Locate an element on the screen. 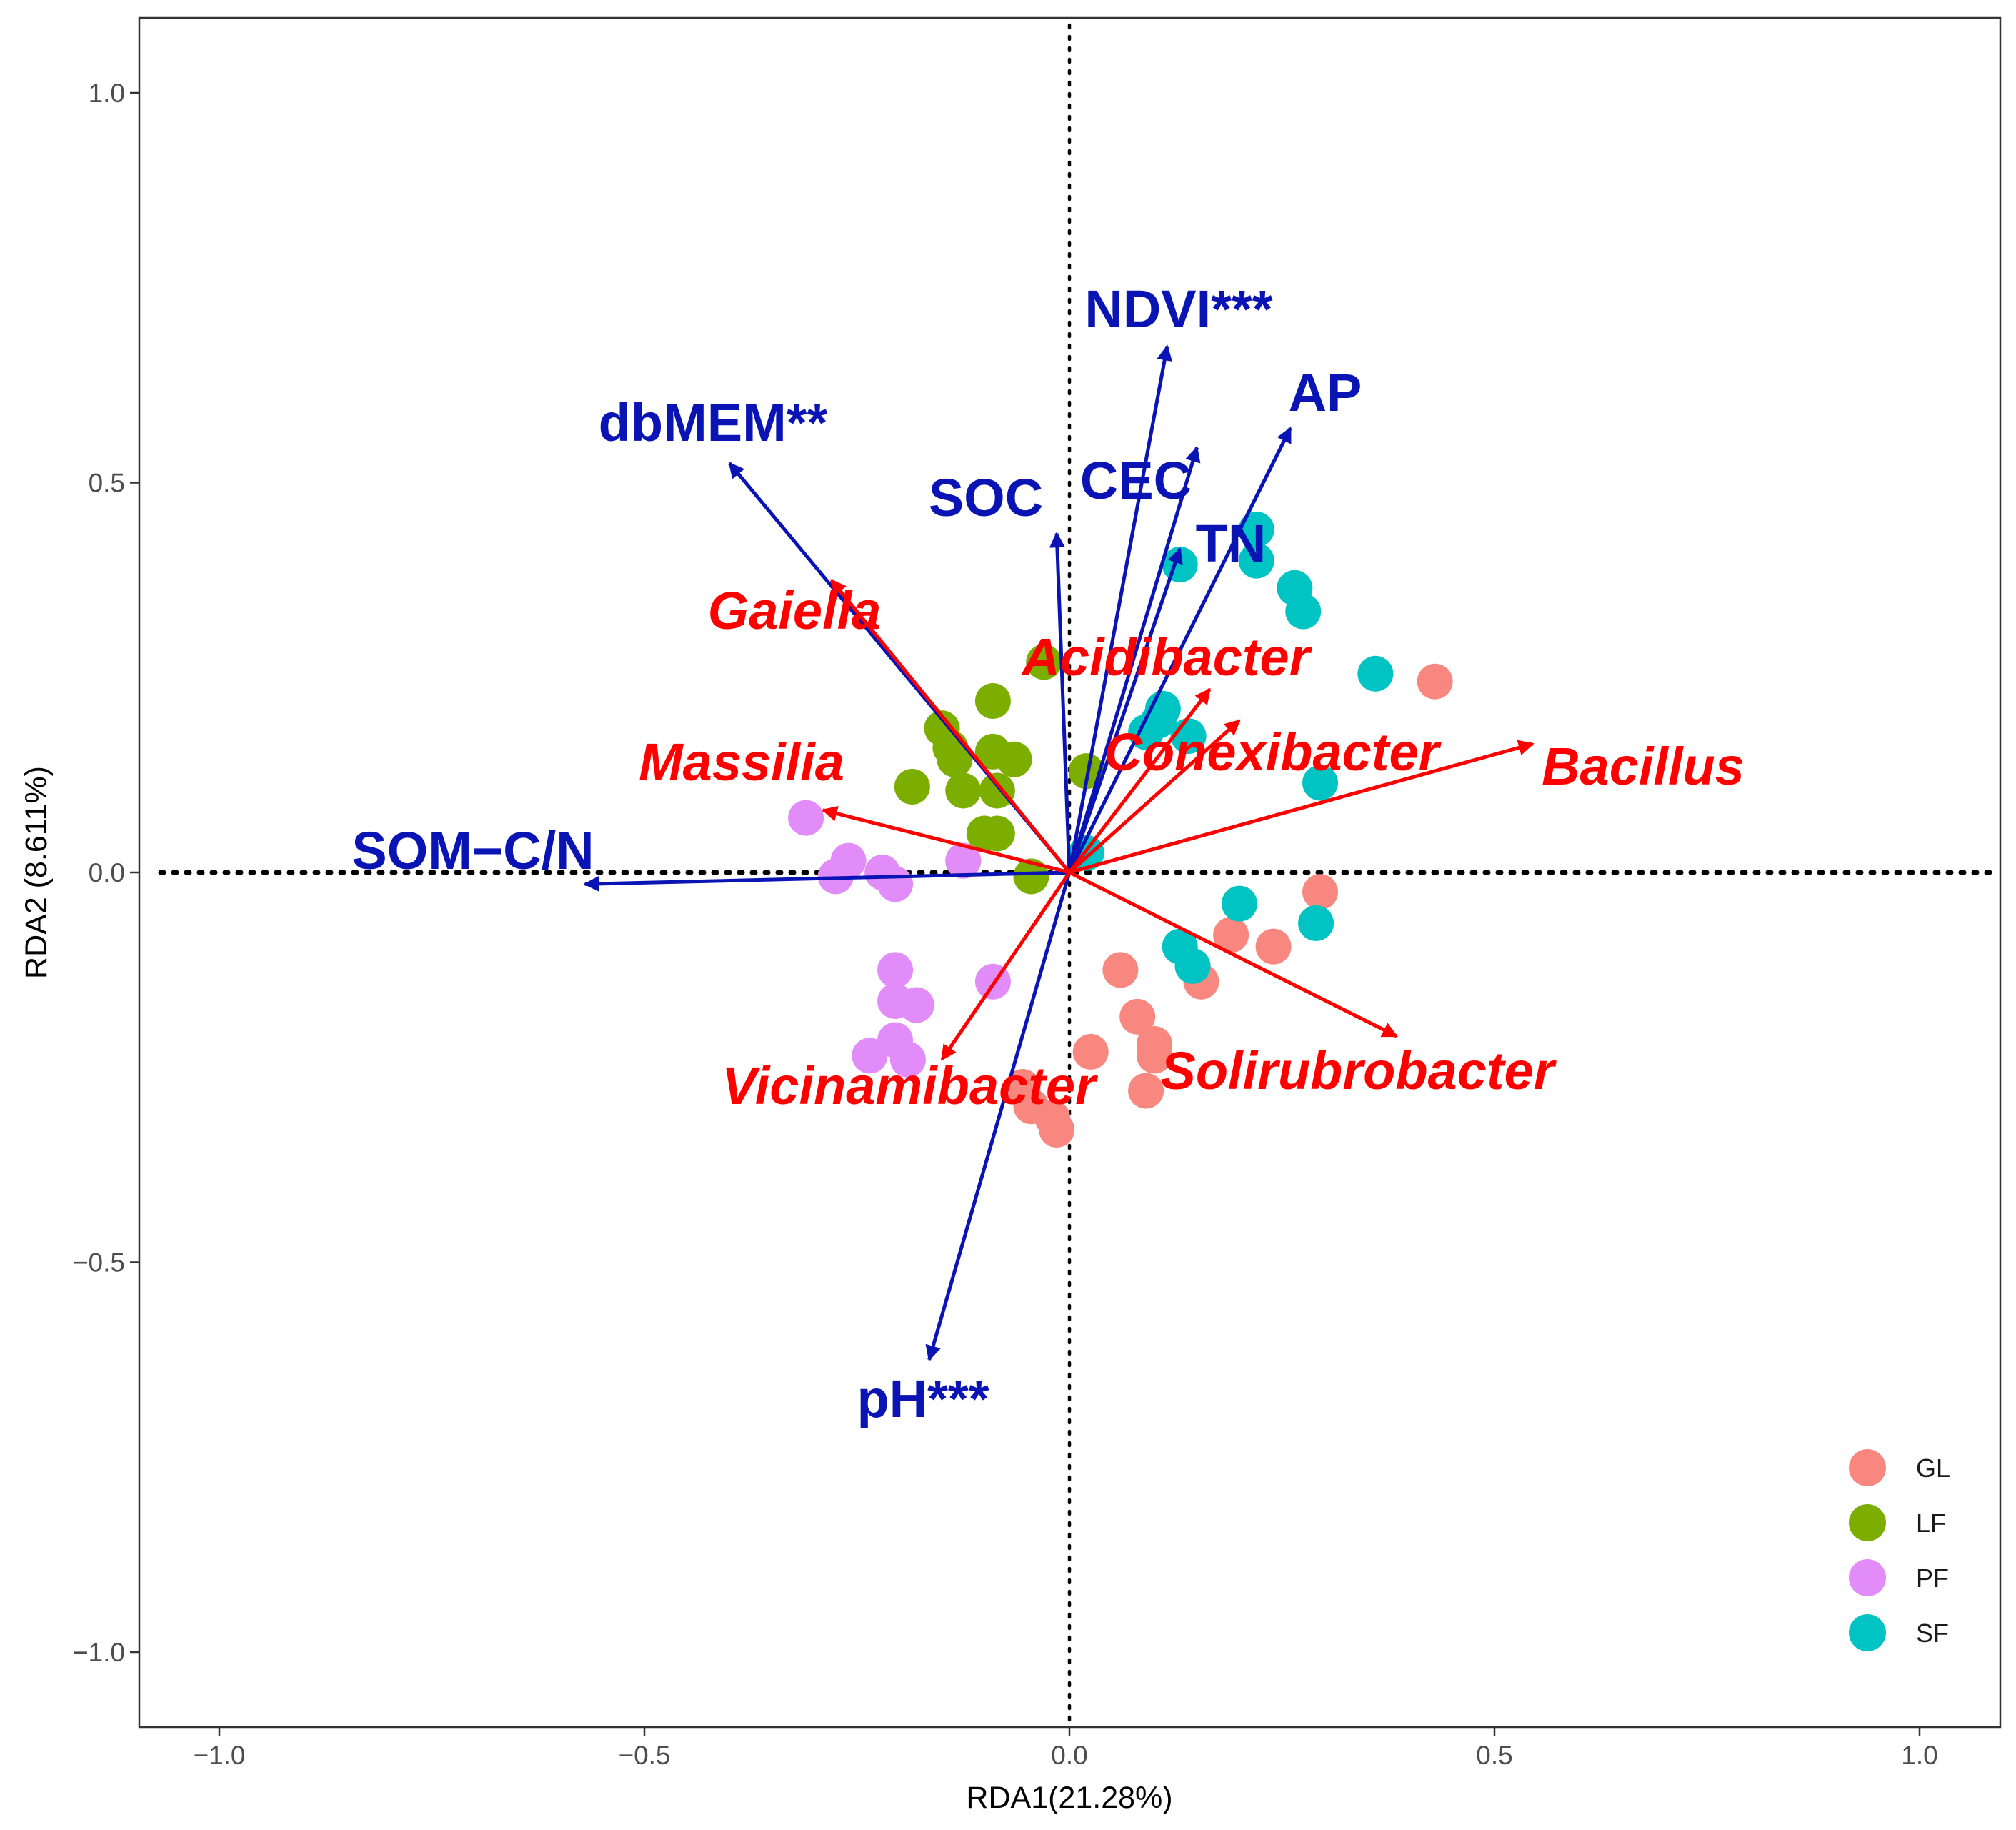  env-arrow-cec is located at coordinates (1134, 659).